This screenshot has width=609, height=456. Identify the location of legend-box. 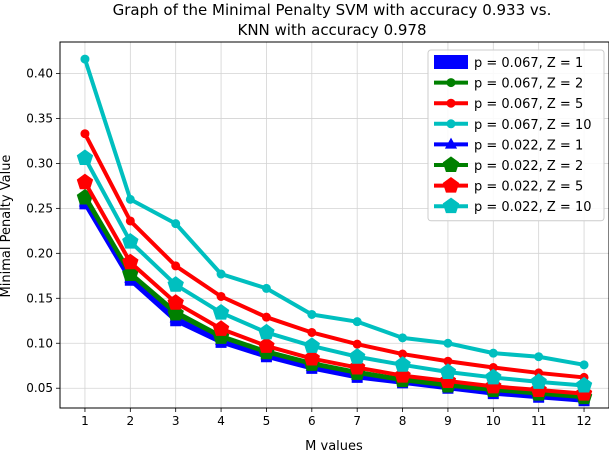
(516, 135).